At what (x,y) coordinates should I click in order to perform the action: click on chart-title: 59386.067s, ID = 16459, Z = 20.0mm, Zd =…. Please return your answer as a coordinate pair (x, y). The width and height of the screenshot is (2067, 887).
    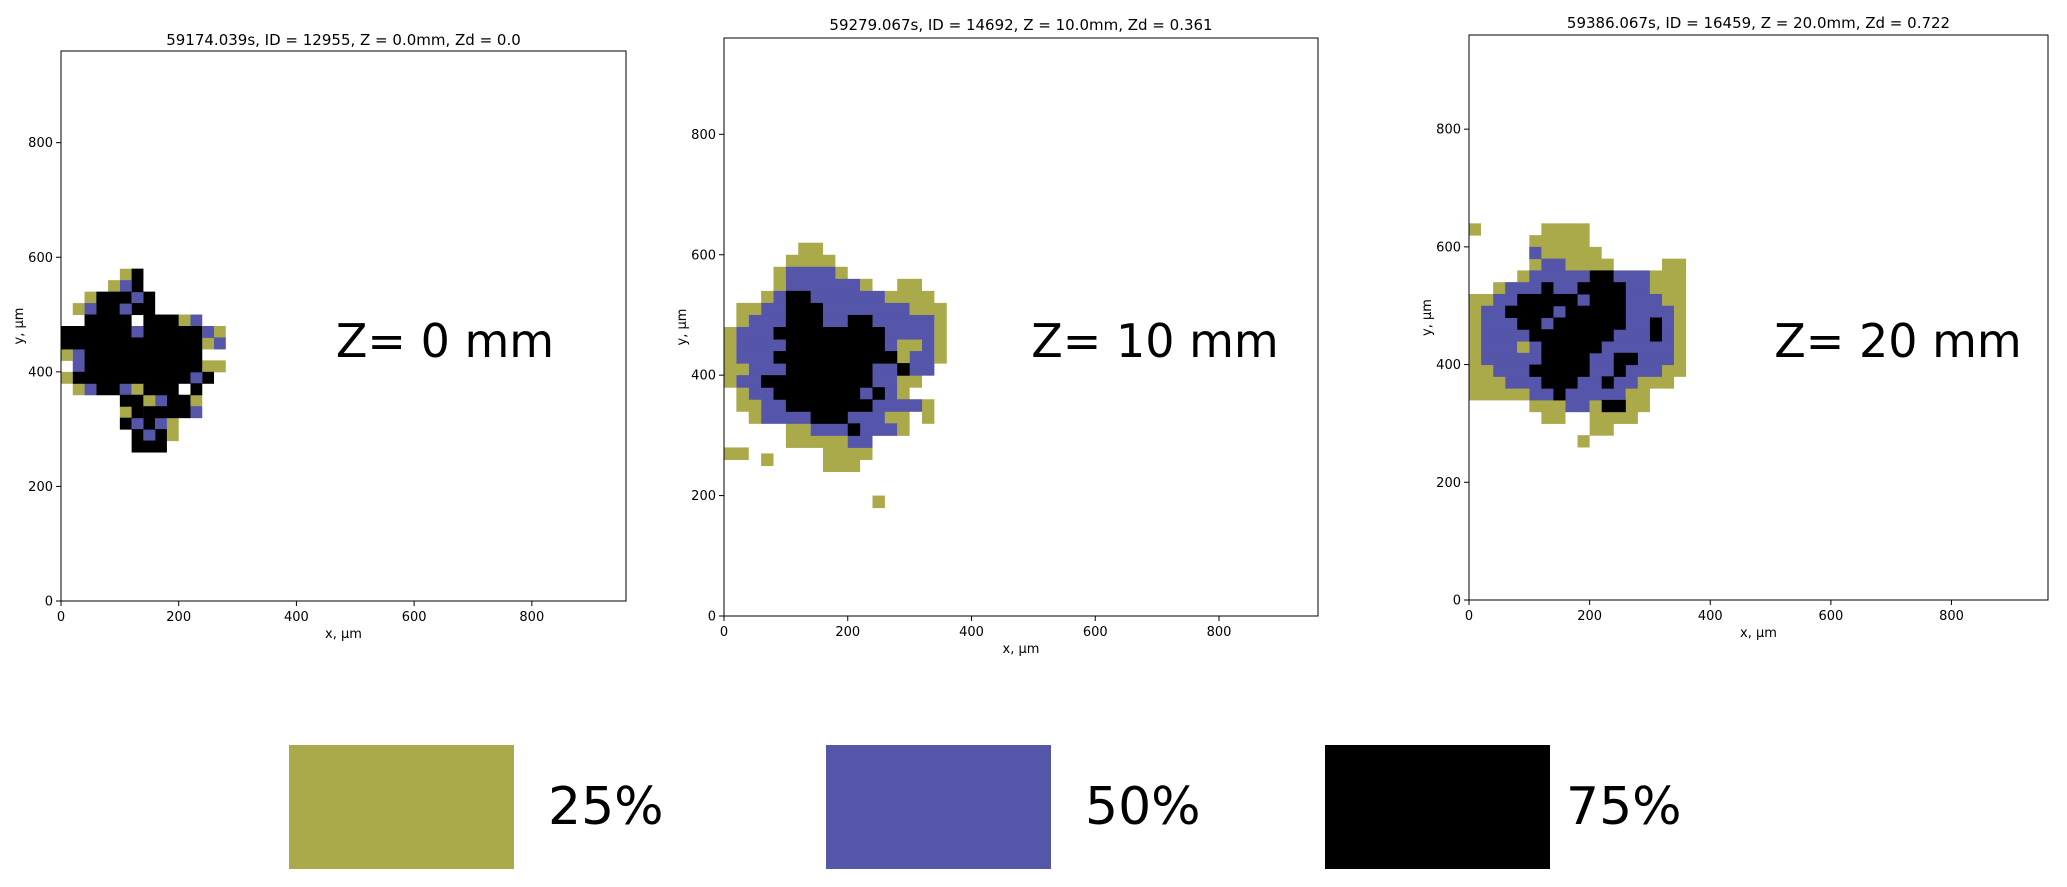
    Looking at the image, I should click on (1758, 23).